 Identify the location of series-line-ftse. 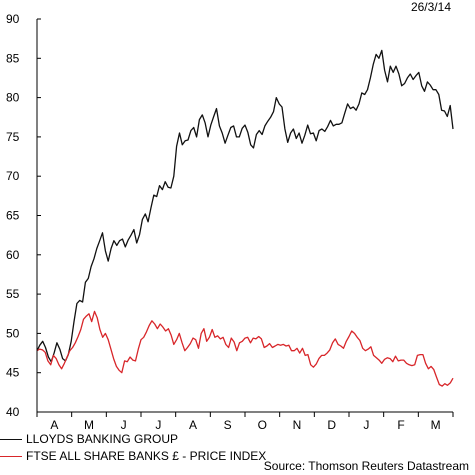
(245, 348).